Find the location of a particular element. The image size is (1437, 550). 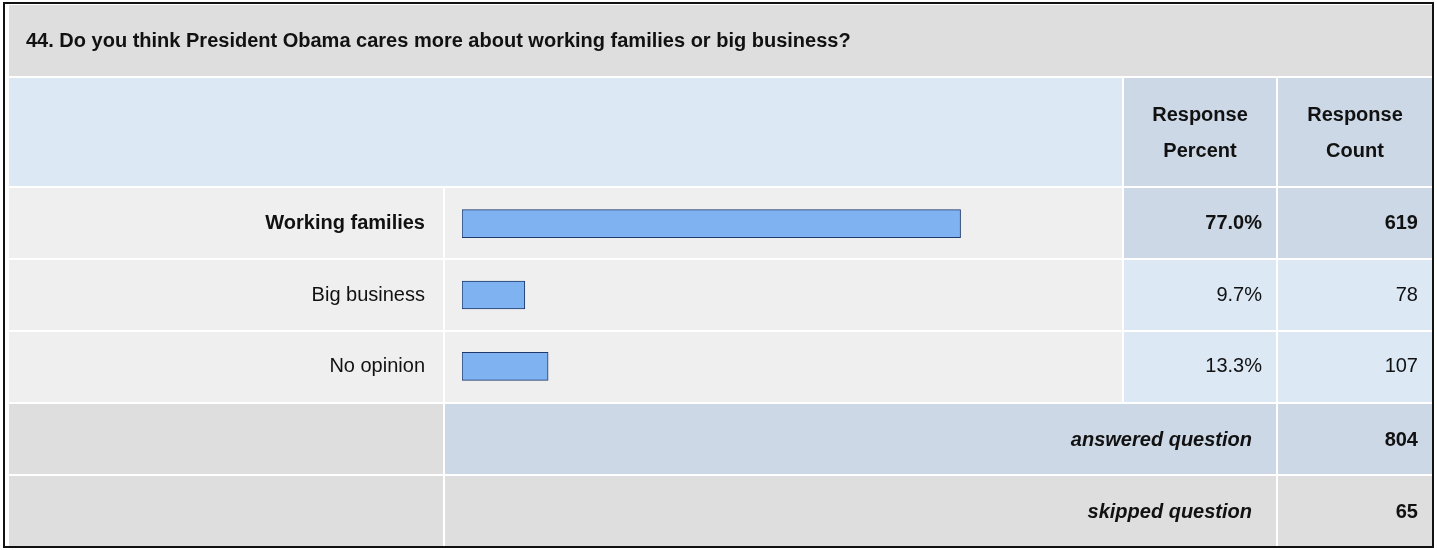

text: 78 is located at coordinates (1406, 293).